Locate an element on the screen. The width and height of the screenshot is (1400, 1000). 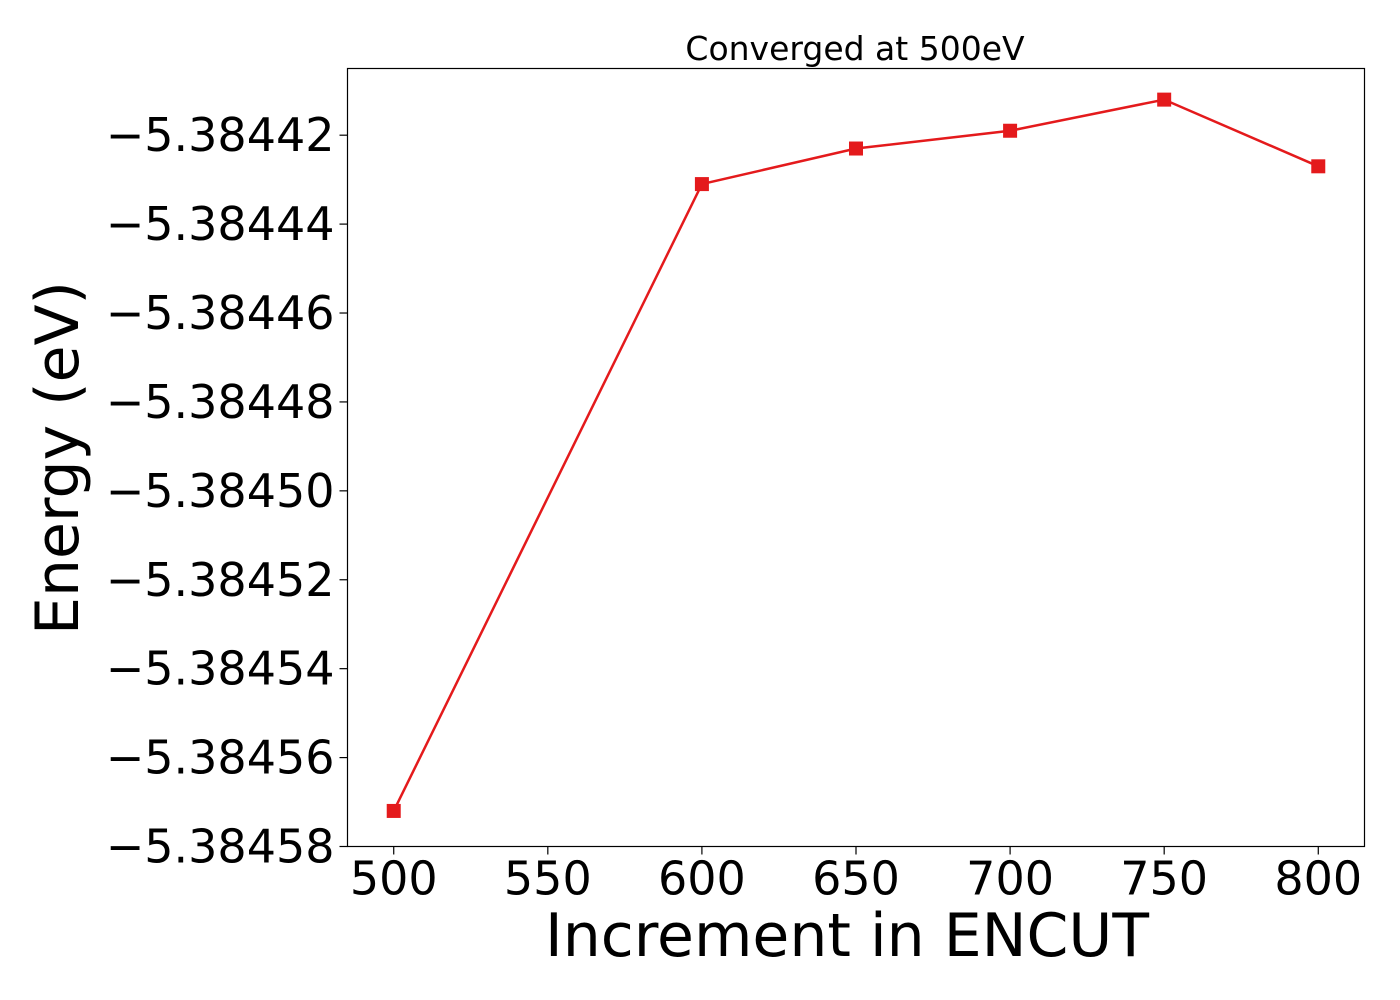
y-tick-label: −5.38452 is located at coordinates (220, 580).